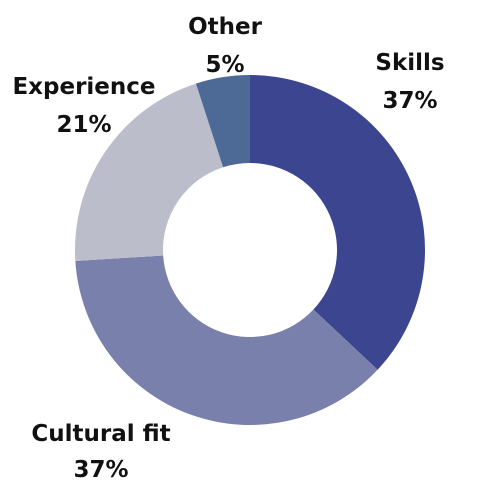 The image size is (500, 500). I want to click on slice-label-cultural-fit: Cultural fit, so click(100, 434).